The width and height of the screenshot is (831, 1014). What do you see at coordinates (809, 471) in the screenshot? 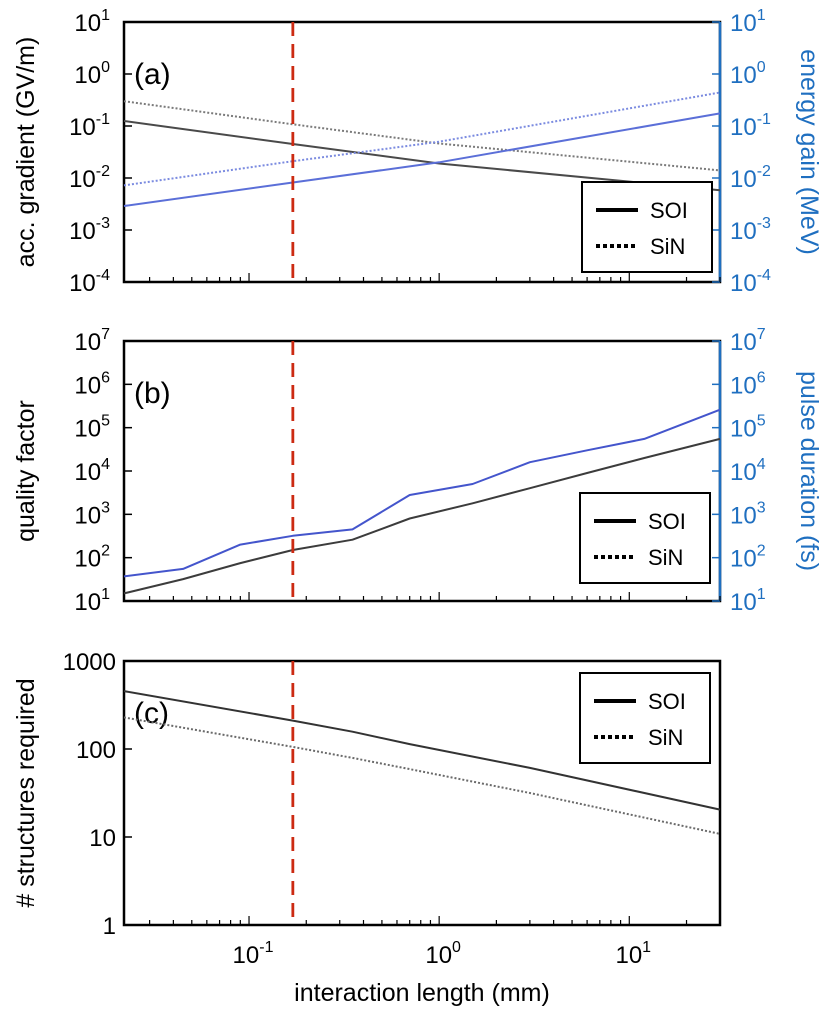
I see `y-axis-label-right: pulse duration (fs)` at bounding box center [809, 471].